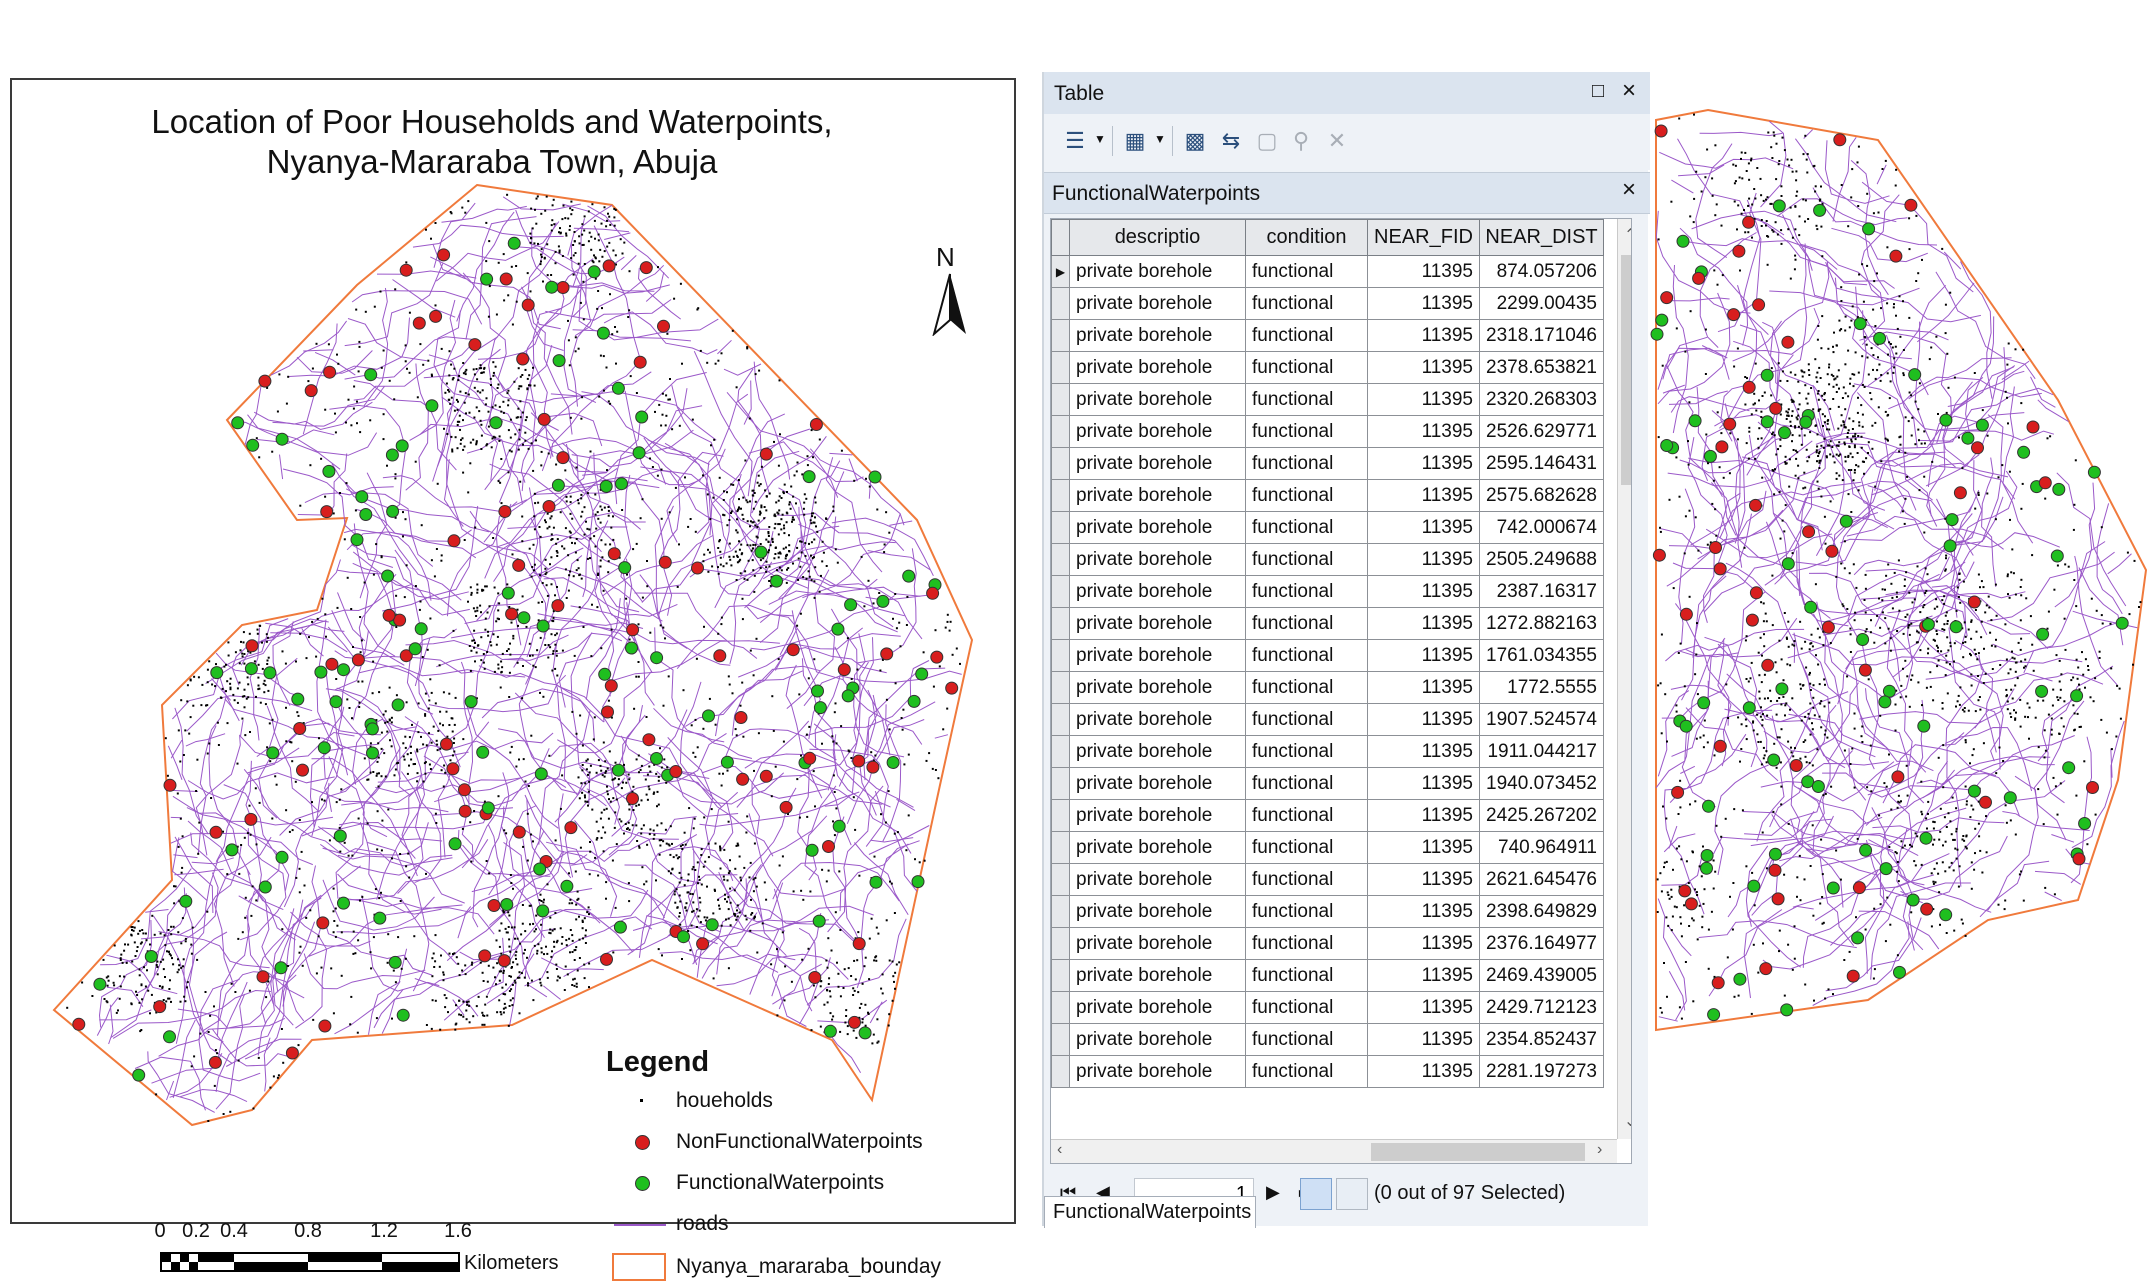 Image resolution: width=2156 pixels, height=1282 pixels. What do you see at coordinates (1352, 1194) in the screenshot?
I see `show-selected-records-button` at bounding box center [1352, 1194].